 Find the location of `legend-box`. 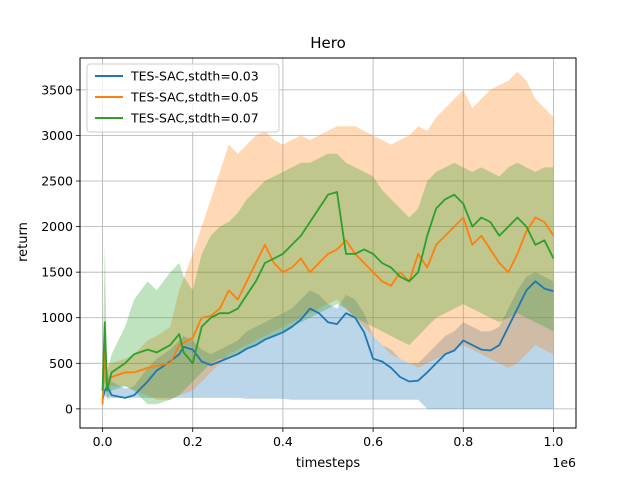

legend-box is located at coordinates (183, 98).